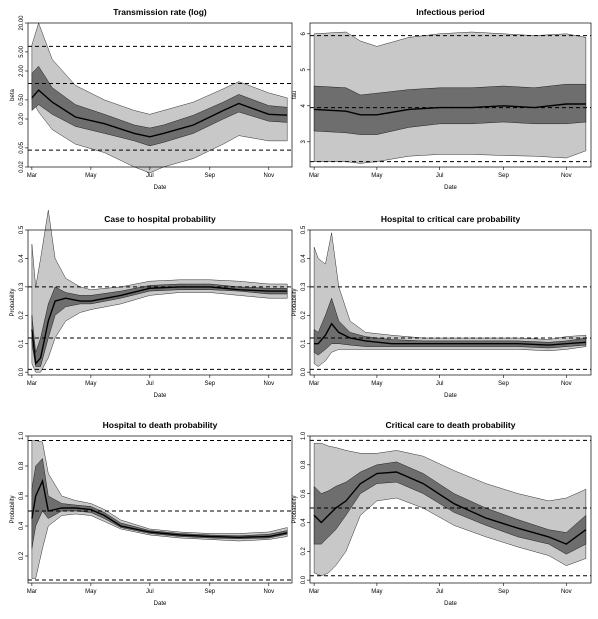 This screenshot has width=598, height=619. What do you see at coordinates (451, 425) in the screenshot?
I see `panel-title: Critical care to death probability` at bounding box center [451, 425].